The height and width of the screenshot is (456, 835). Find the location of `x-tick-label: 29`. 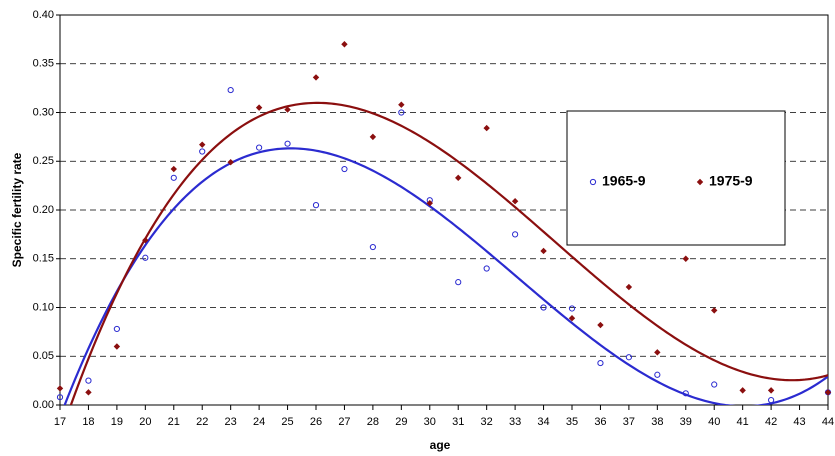

x-tick-label: 29 is located at coordinates (401, 422).